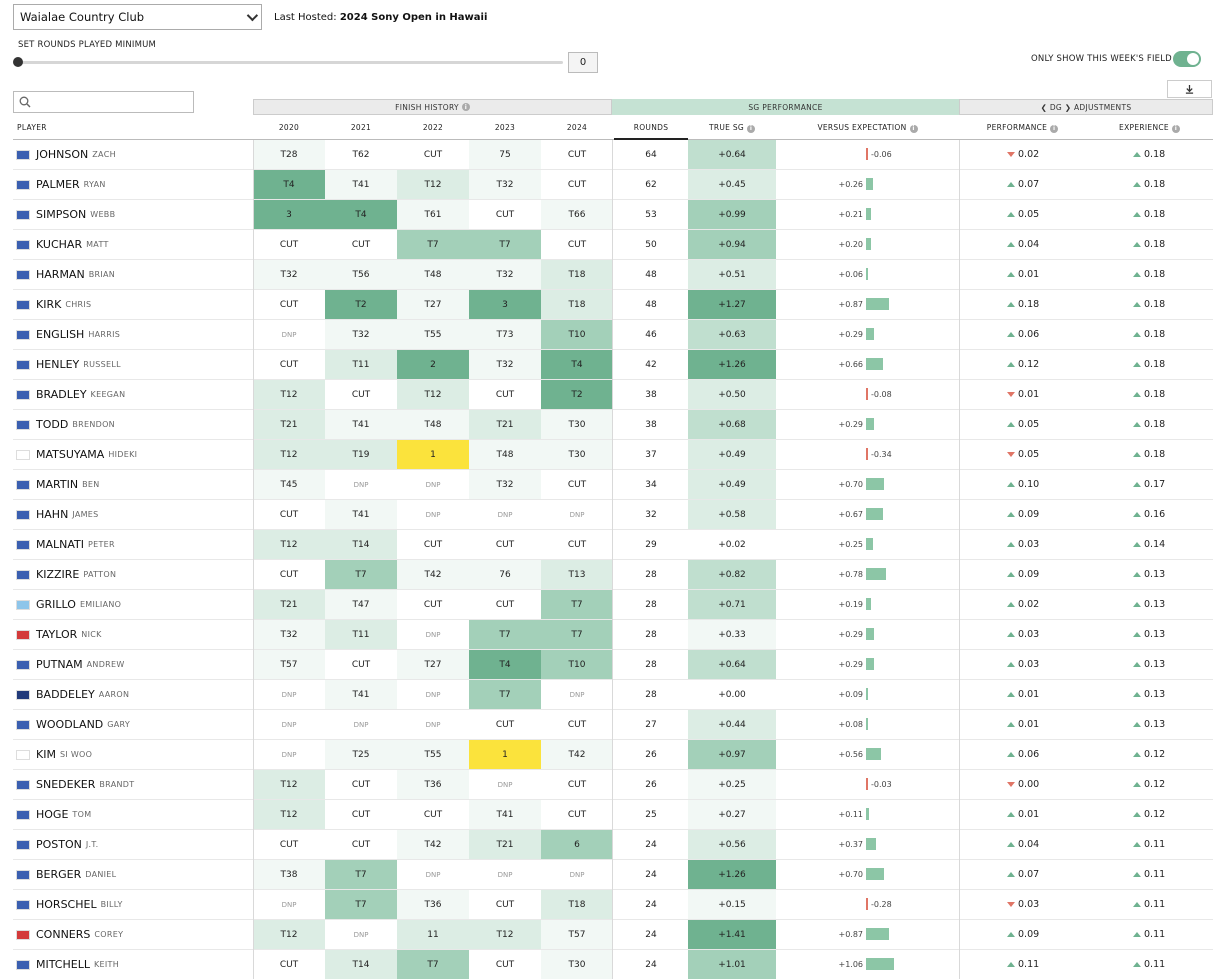  What do you see at coordinates (361, 127) in the screenshot?
I see `col-2021: 2021` at bounding box center [361, 127].